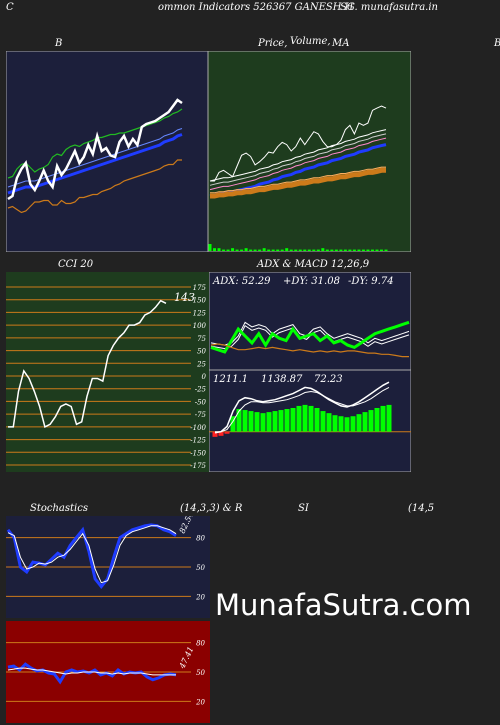 The height and width of the screenshot is (725, 500). Describe the element at coordinates (198, 466) in the screenshot. I see `cci-tick-label: -175` at that location.